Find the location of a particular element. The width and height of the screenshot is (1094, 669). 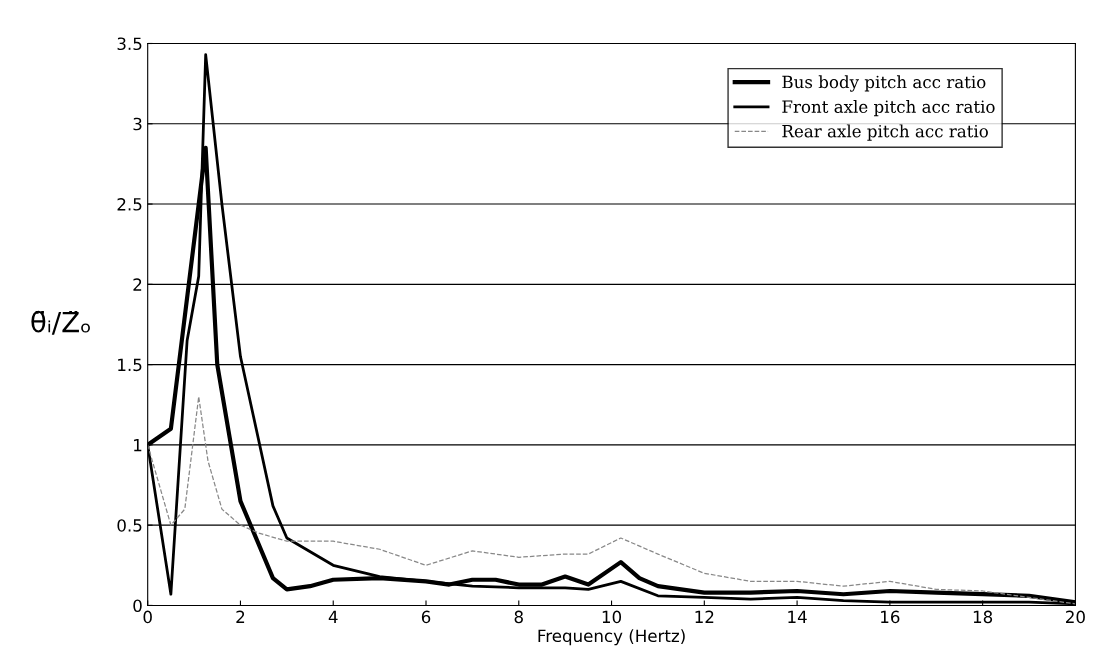

x-tick-label: 18 is located at coordinates (983, 617).